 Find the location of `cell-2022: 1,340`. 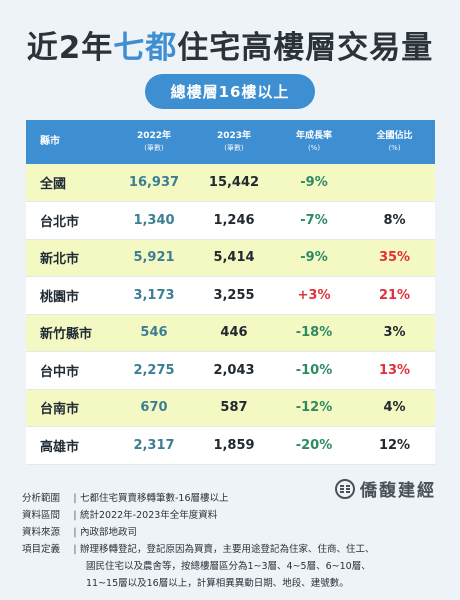

cell-2022: 1,340 is located at coordinates (154, 220).